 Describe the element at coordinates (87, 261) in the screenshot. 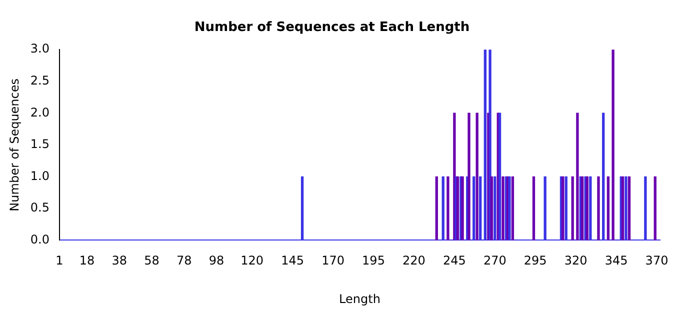

I see `x-tick-label: 18` at that location.